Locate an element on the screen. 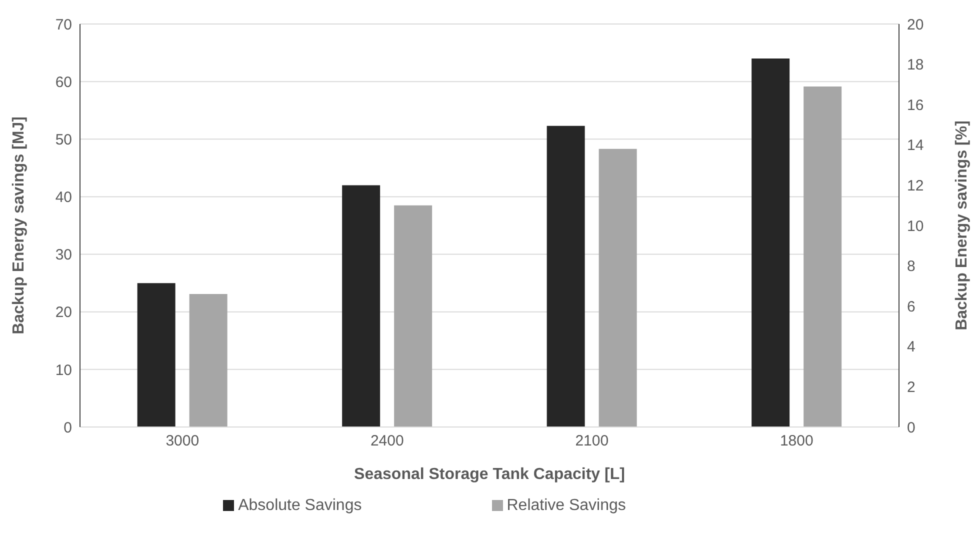 This screenshot has height=533, width=979. y2-axis-title: Backup Energy savings [%] is located at coordinates (962, 225).